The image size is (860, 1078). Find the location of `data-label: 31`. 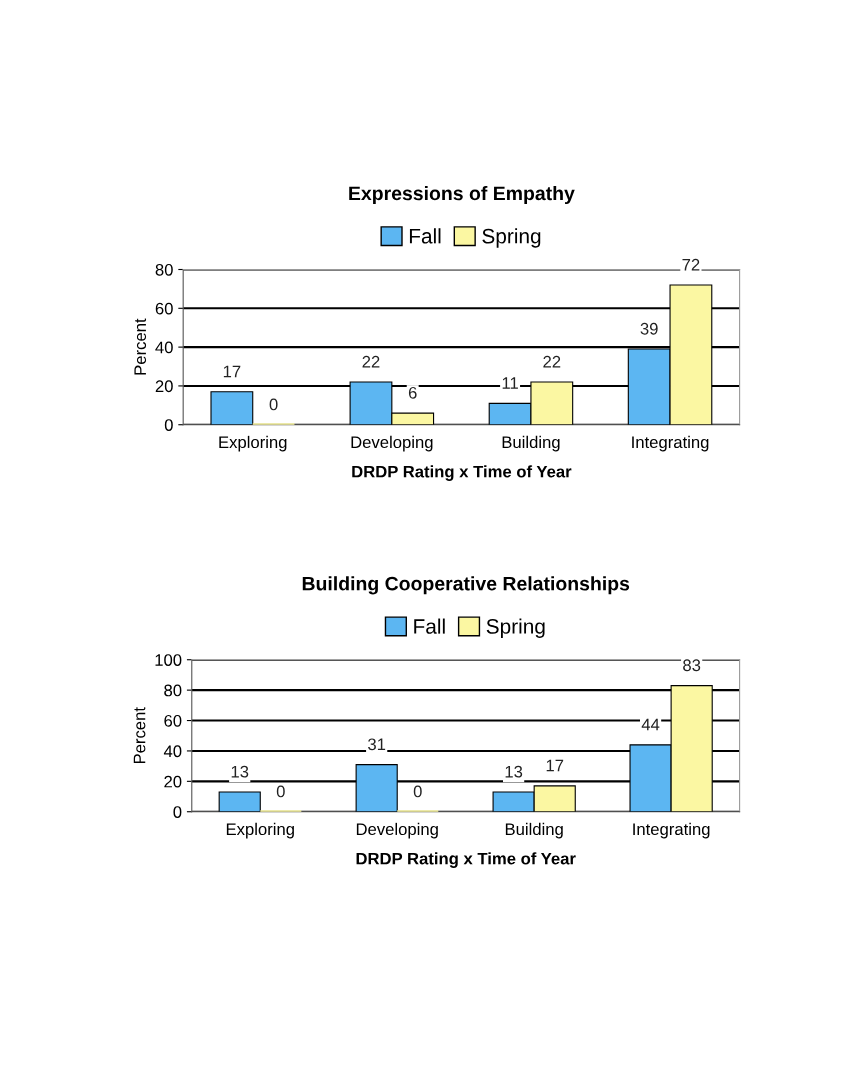

data-label: 31 is located at coordinates (377, 744).